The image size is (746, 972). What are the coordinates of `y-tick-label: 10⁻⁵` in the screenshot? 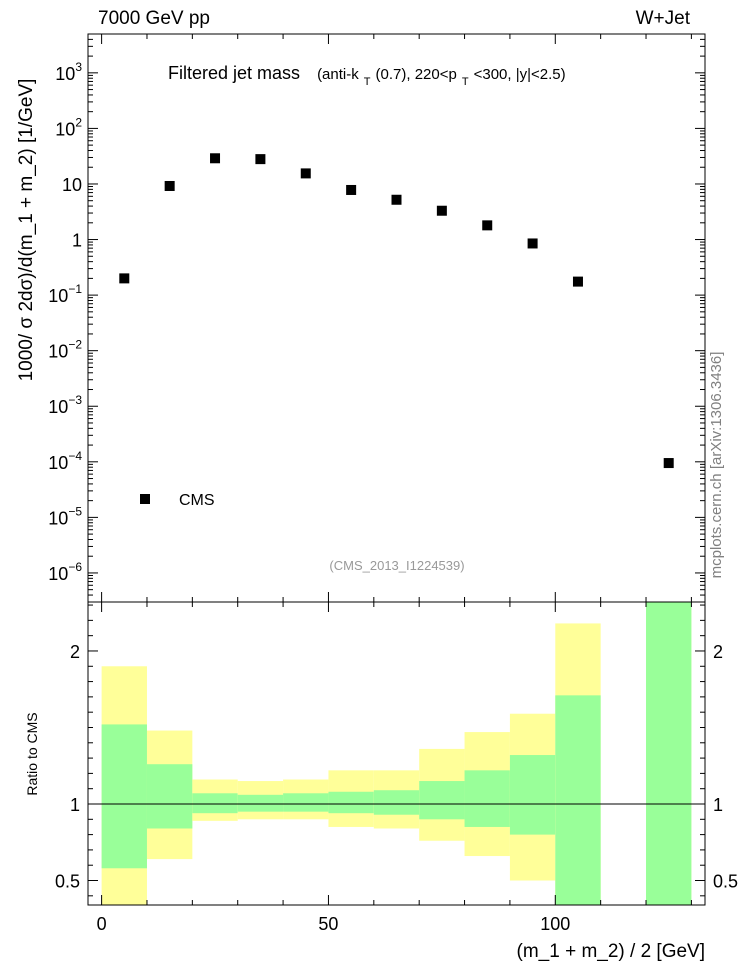 It's located at (65, 516).